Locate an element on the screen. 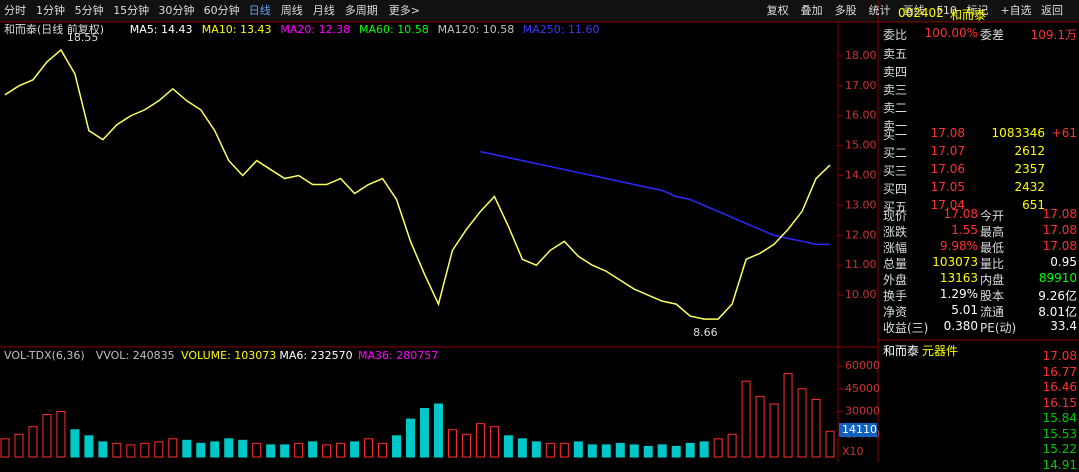 This screenshot has width=1079, height=472. ma-legend: MA10: 13.43 is located at coordinates (237, 29).